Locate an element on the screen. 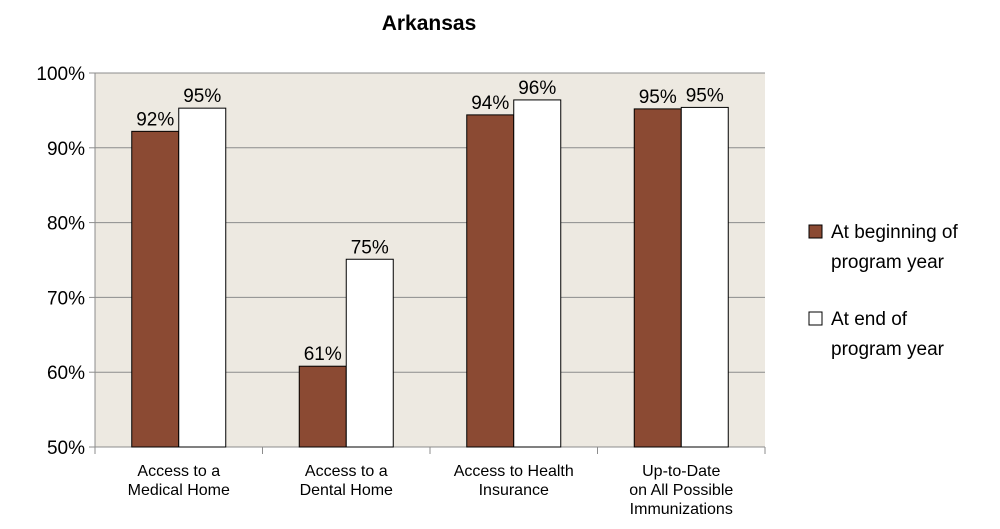  x-tick-label-line: Access to Health is located at coordinates (514, 471).